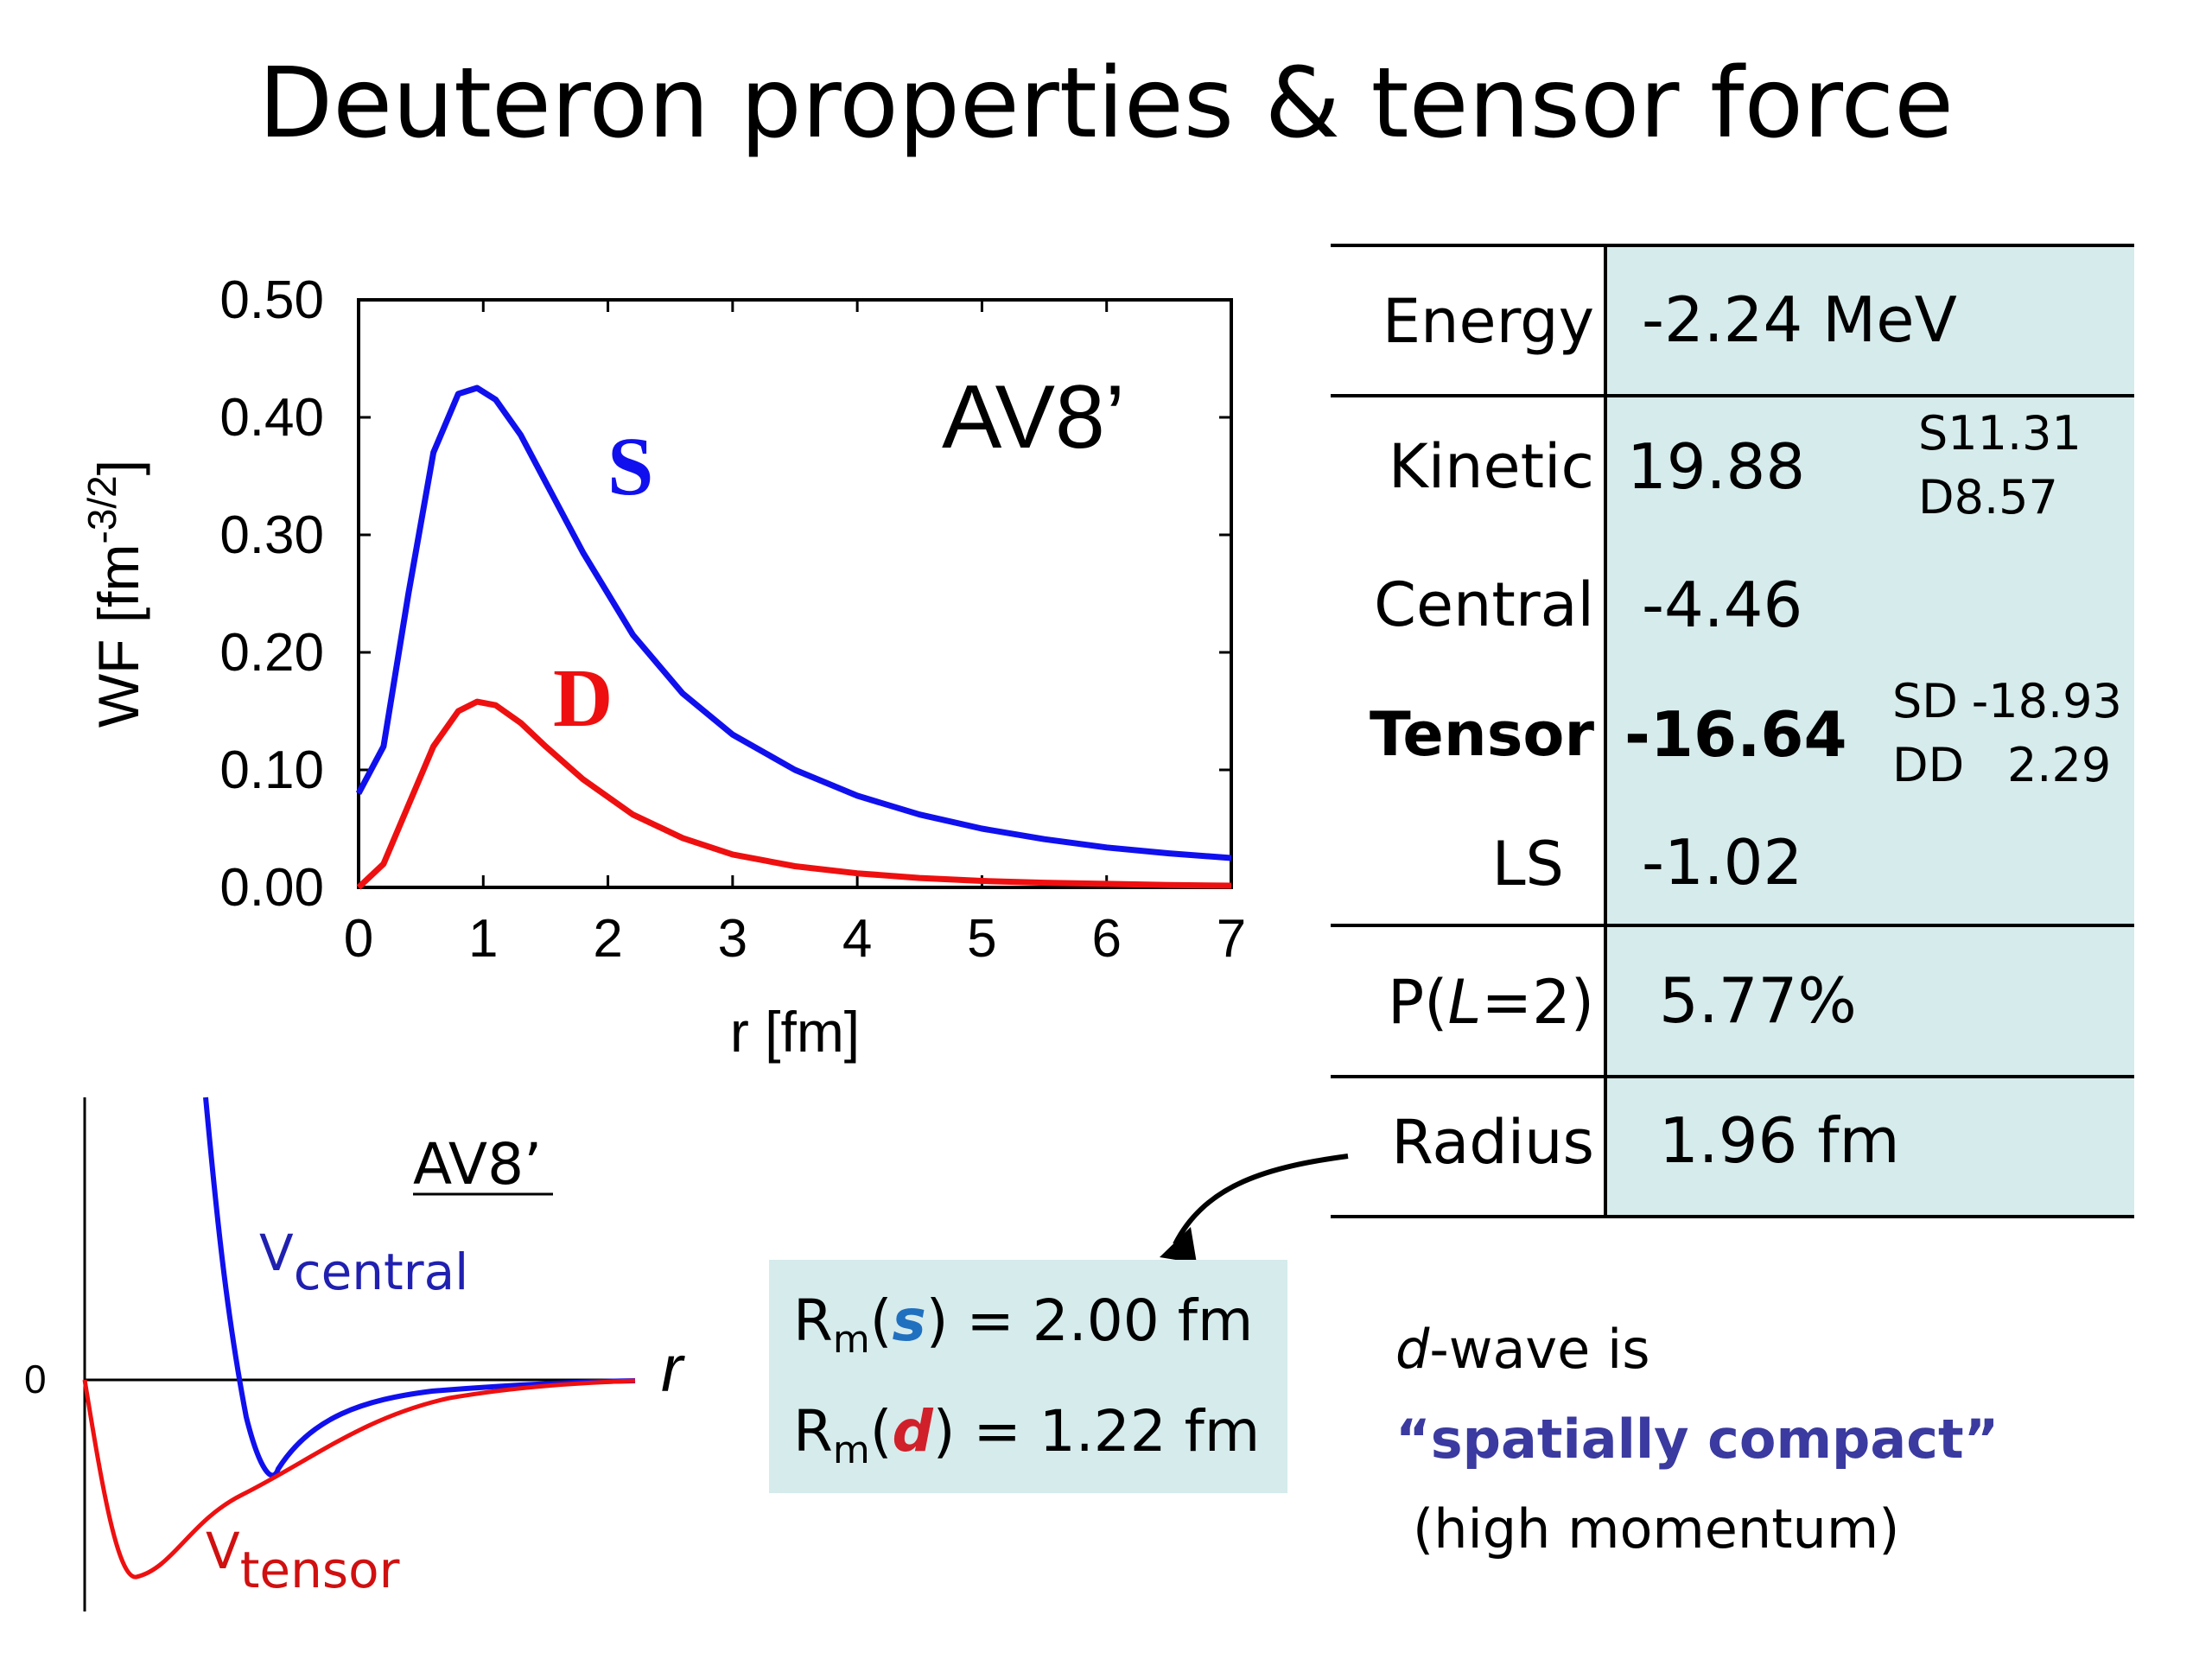 The height and width of the screenshot is (1659, 2212). Describe the element at coordinates (1735, 734) in the screenshot. I see `tensor-value: -16.64` at that location.